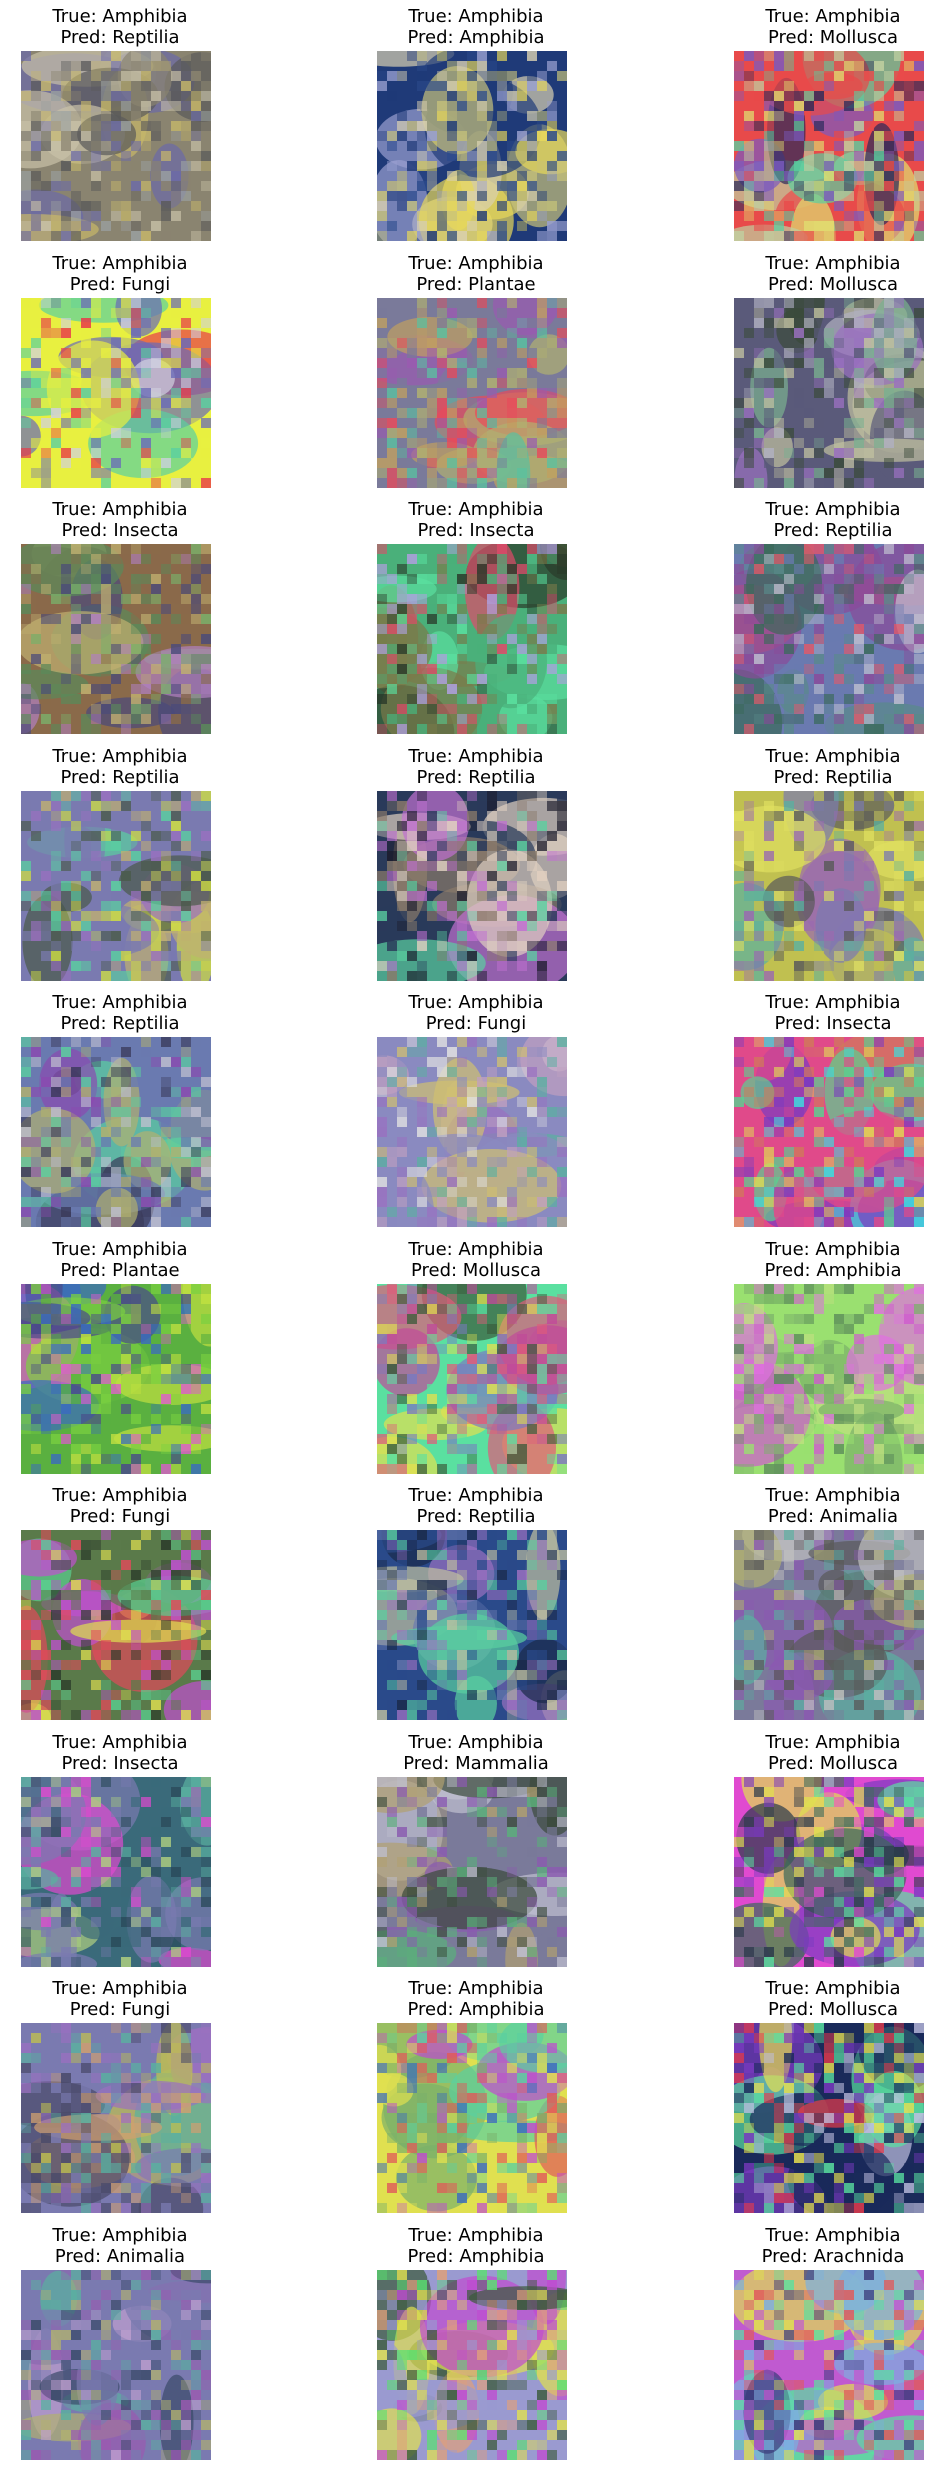 This screenshot has width=926, height=2490. I want to click on cell-title: True: Amphibia Pred: Arachnida, so click(819, 2246).